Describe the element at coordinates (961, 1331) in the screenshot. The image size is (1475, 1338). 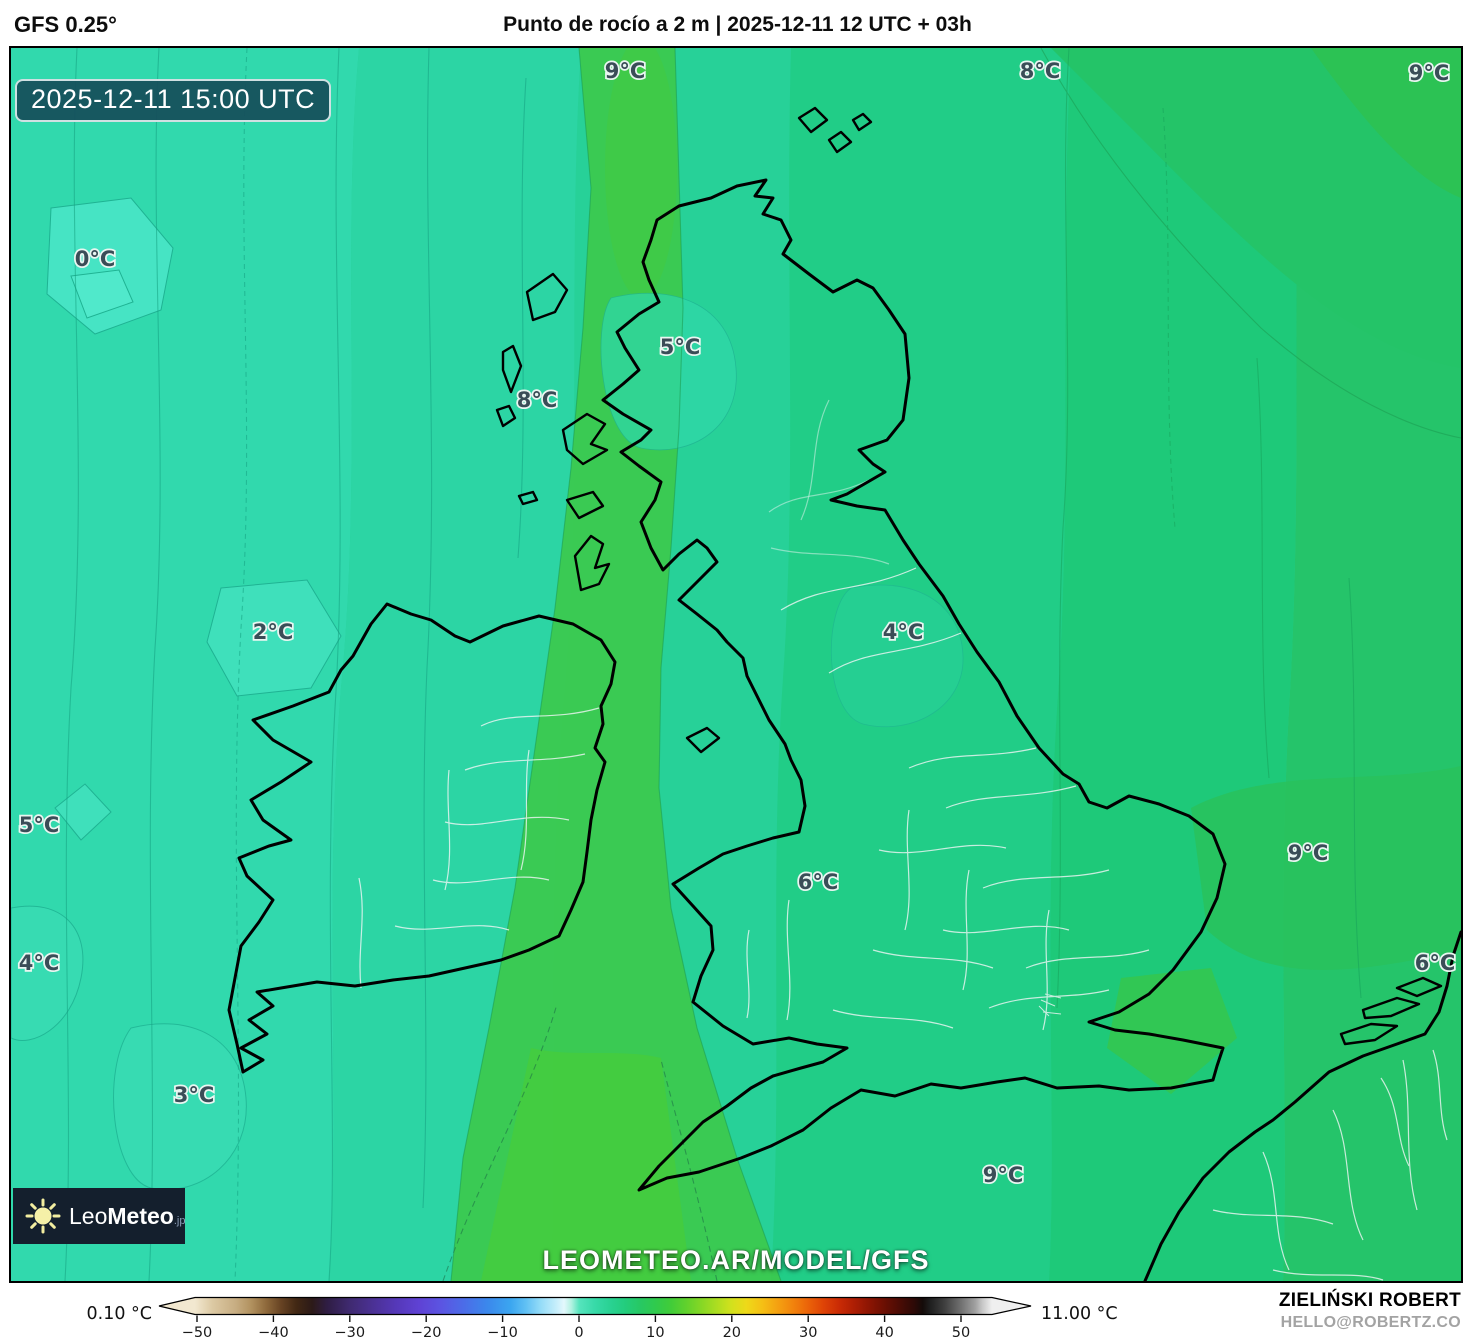
I see `colorbar-tick-label: 50` at that location.